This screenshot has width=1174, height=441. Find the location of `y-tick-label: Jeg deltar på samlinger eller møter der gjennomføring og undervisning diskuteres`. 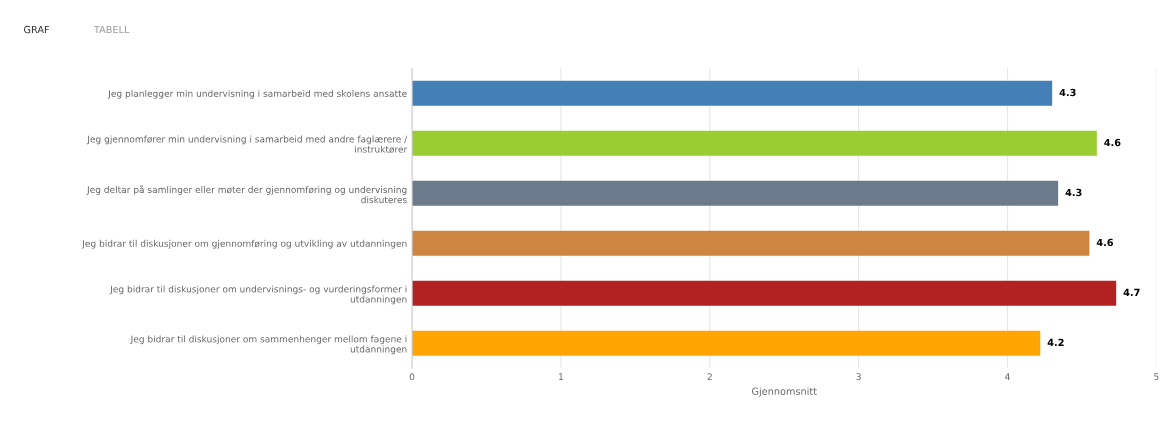

y-tick-label: Jeg deltar på samlinger eller møter der gjennomføring og undervisning diskuteres is located at coordinates (246, 194).